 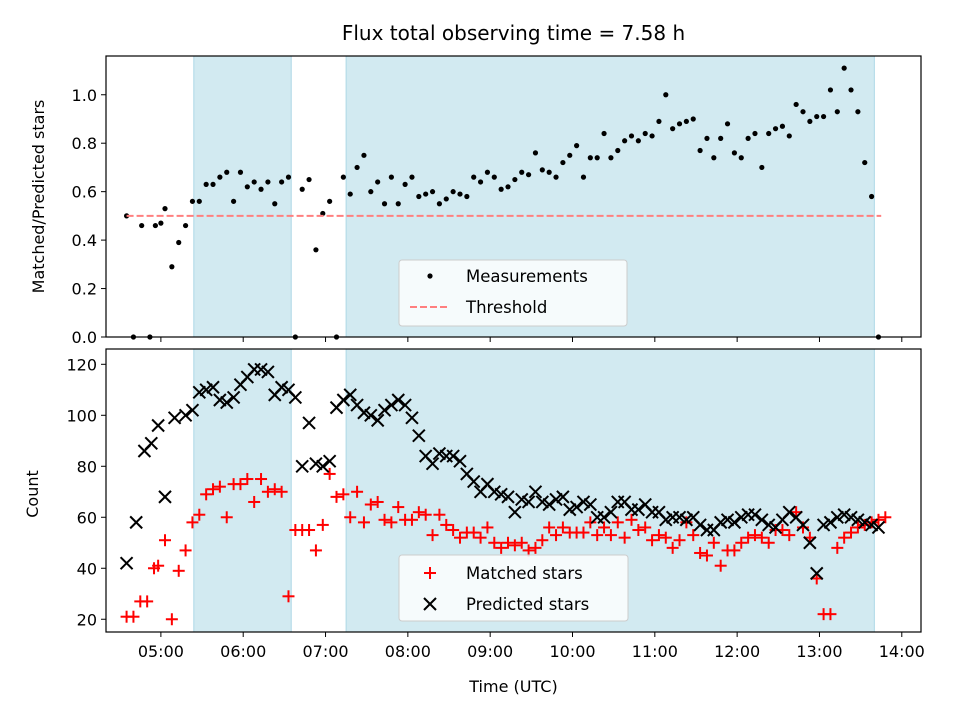 What do you see at coordinates (243, 651) in the screenshot?
I see `x-tick-label: 06:00` at bounding box center [243, 651].